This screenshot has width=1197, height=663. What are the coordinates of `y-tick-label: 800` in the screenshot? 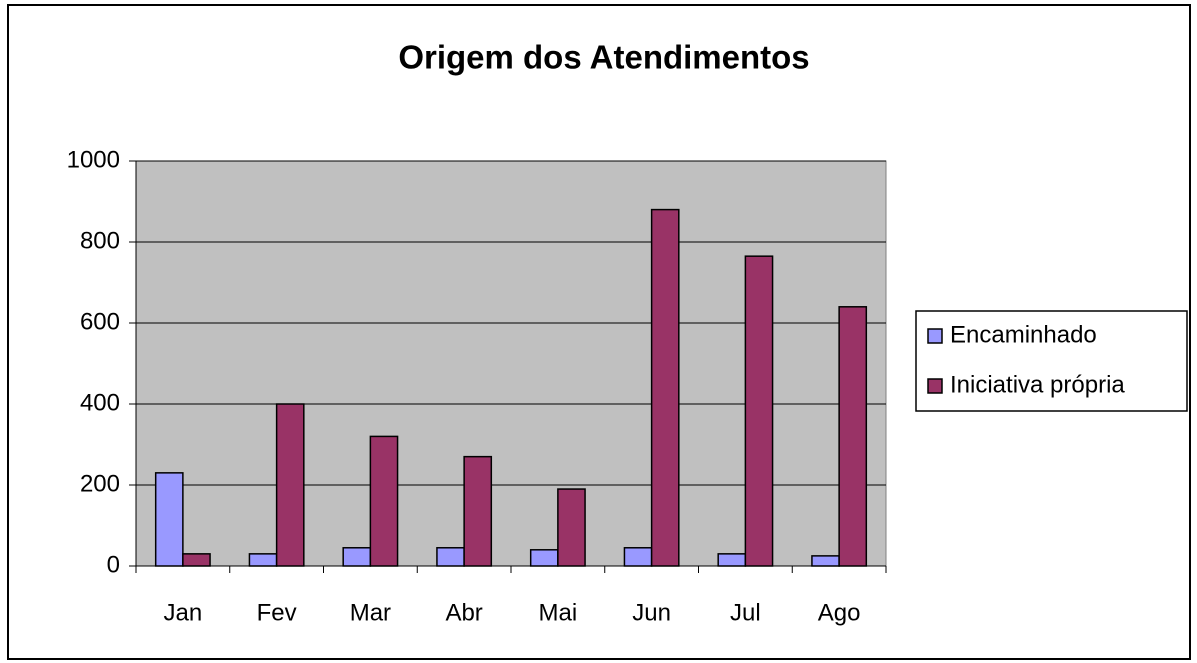 It's located at (100, 240).